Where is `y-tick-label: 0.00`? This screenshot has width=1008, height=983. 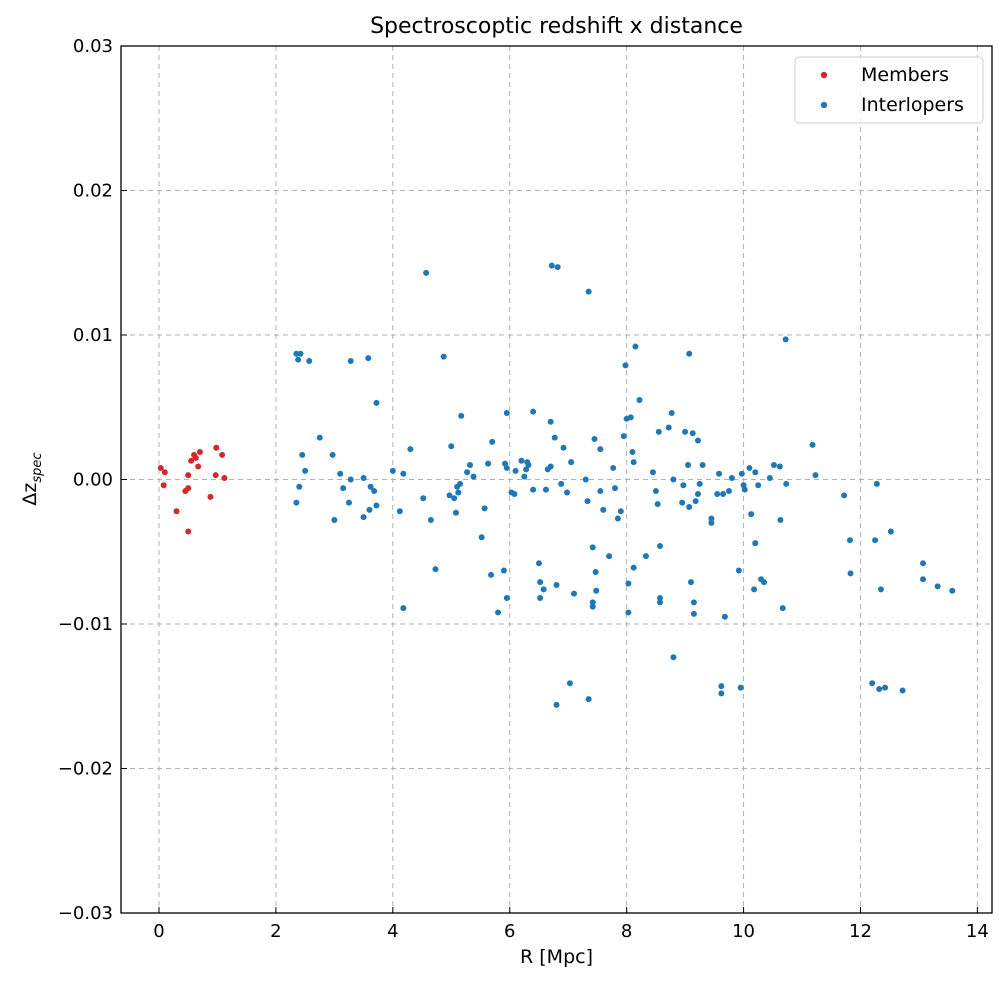
y-tick-label: 0.00 is located at coordinates (93, 480).